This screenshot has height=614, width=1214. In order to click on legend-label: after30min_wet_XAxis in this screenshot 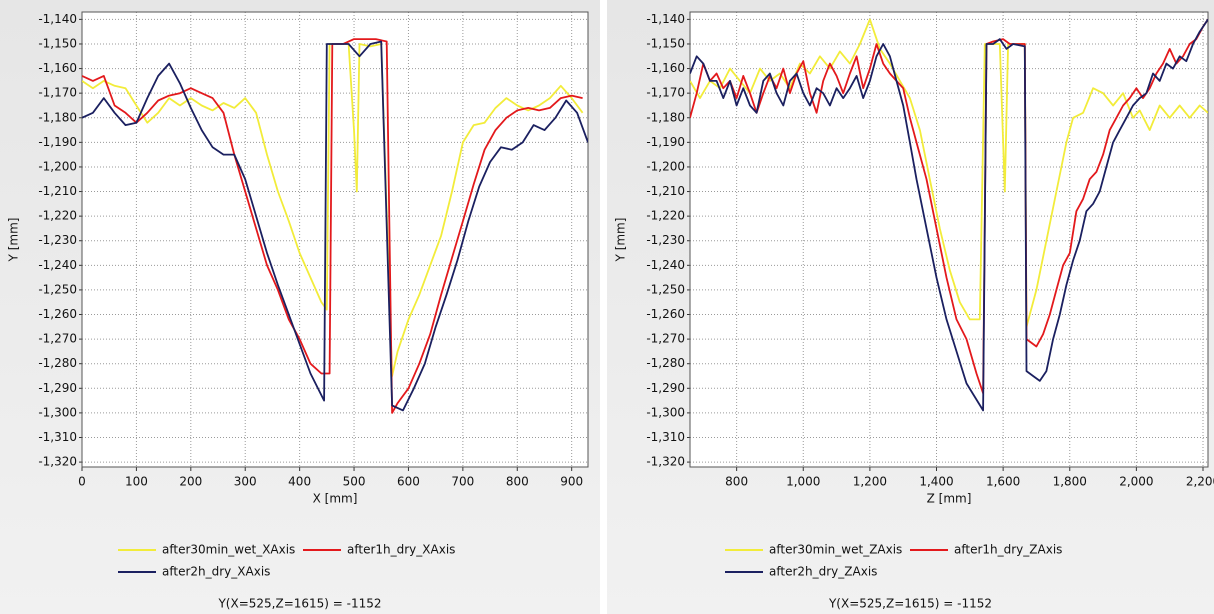, I will do `click(228, 550)`.